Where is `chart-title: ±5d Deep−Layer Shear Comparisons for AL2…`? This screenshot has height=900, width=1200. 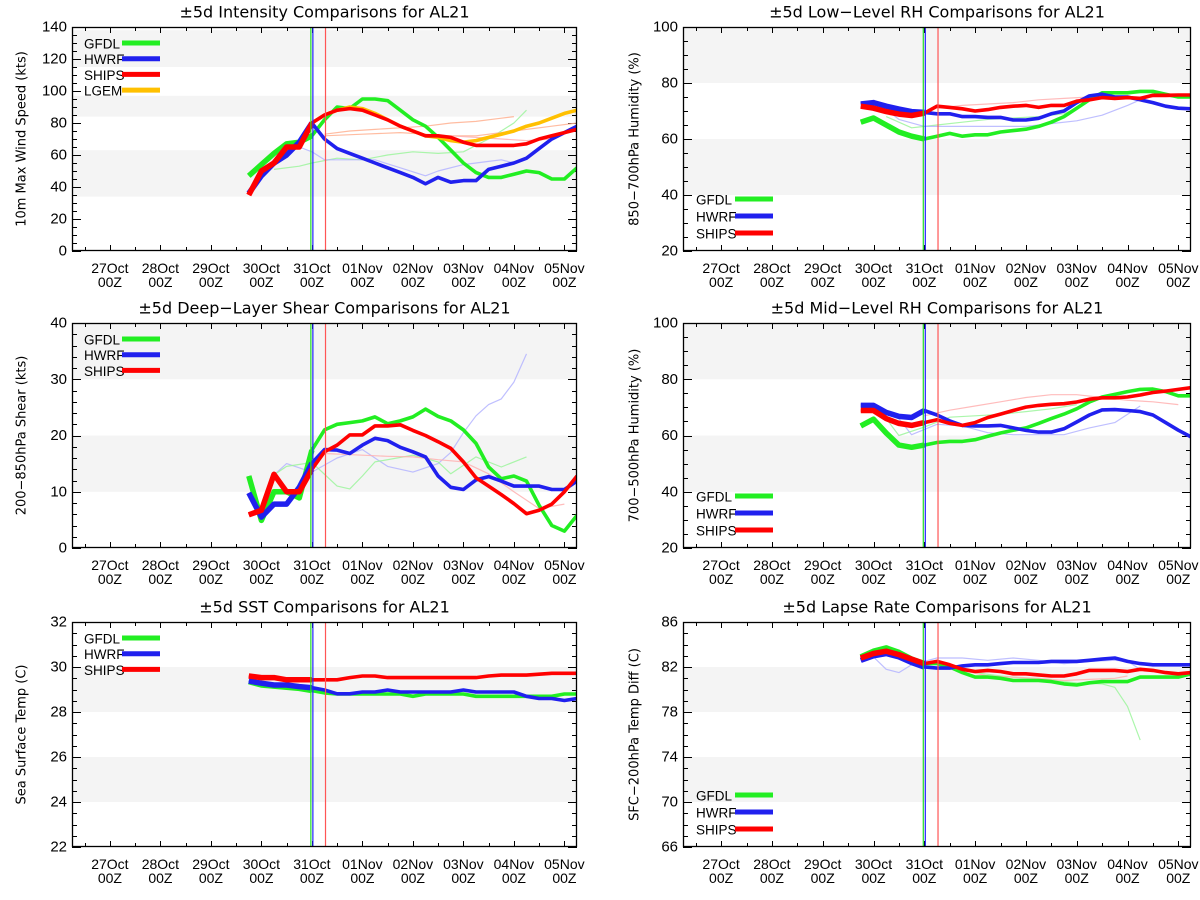 chart-title: ±5d Deep−Layer Shear Comparisons for AL2… is located at coordinates (324, 308).